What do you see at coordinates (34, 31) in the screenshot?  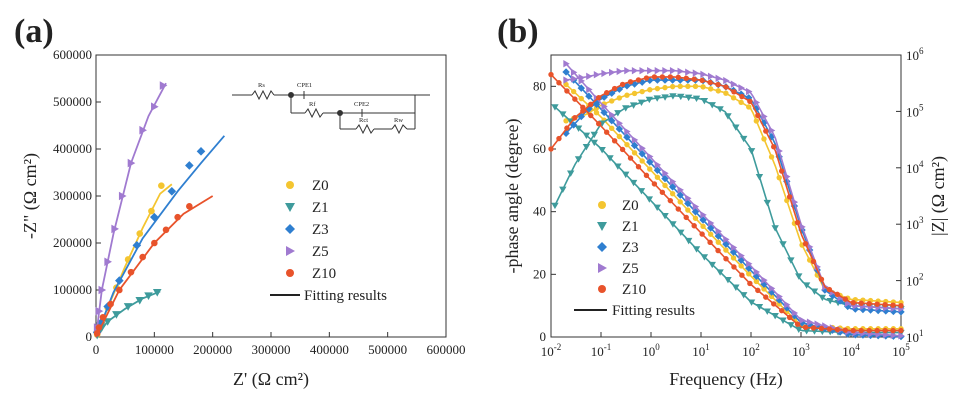 I see `panel-a-label: (a)` at bounding box center [34, 31].